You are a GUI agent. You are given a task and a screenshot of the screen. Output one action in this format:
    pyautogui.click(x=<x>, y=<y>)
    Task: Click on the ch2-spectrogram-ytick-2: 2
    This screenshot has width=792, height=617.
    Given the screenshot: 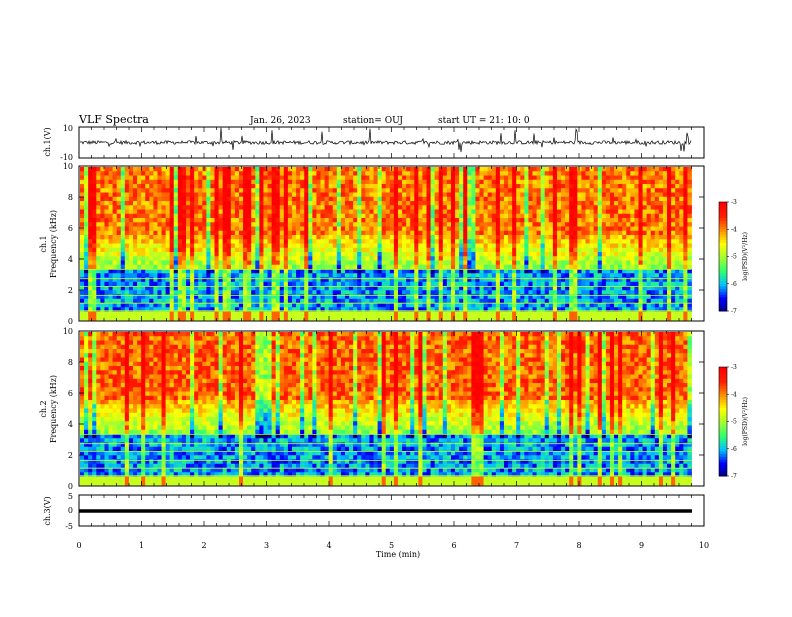 What is the action you would take?
    pyautogui.click(x=70, y=455)
    